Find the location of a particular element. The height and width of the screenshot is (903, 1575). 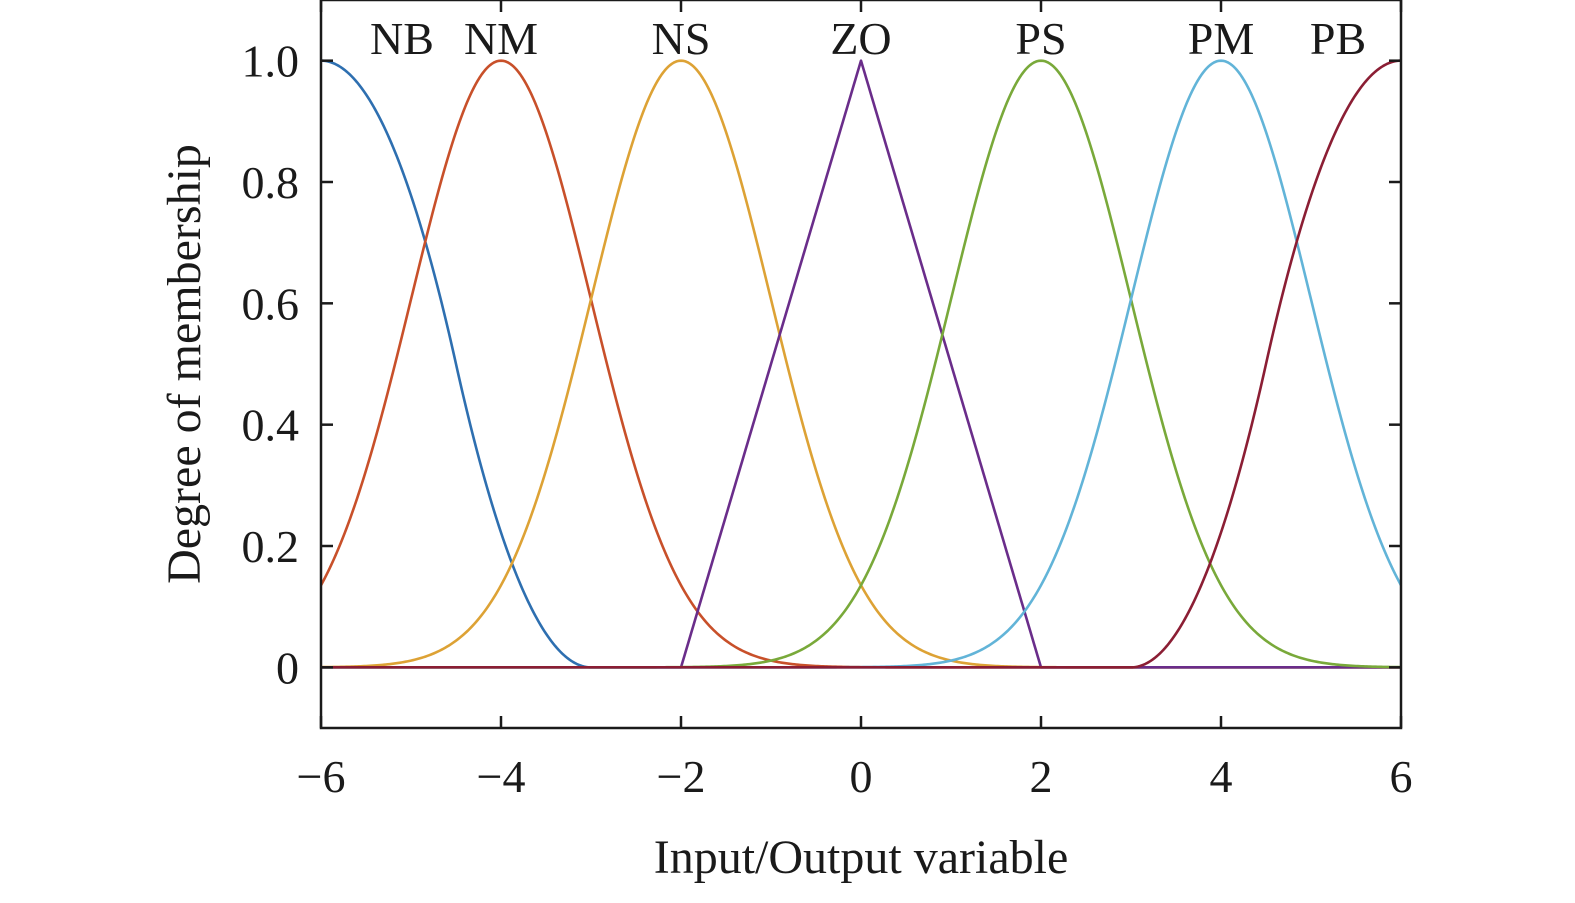

curve-label-ns: NS is located at coordinates (681, 38).